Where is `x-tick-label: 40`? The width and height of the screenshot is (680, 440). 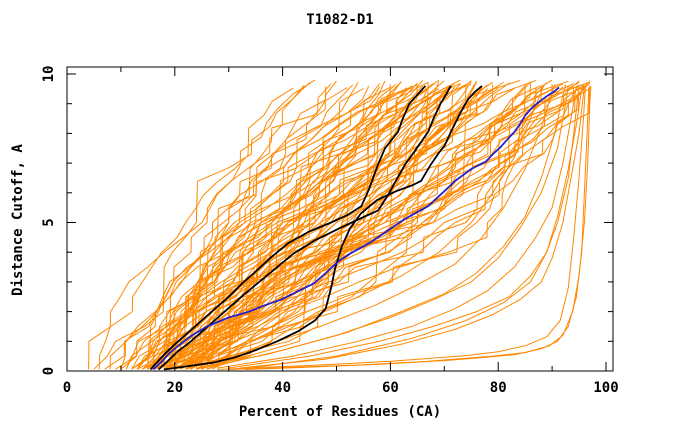 x-tick-label: 40 is located at coordinates (282, 388).